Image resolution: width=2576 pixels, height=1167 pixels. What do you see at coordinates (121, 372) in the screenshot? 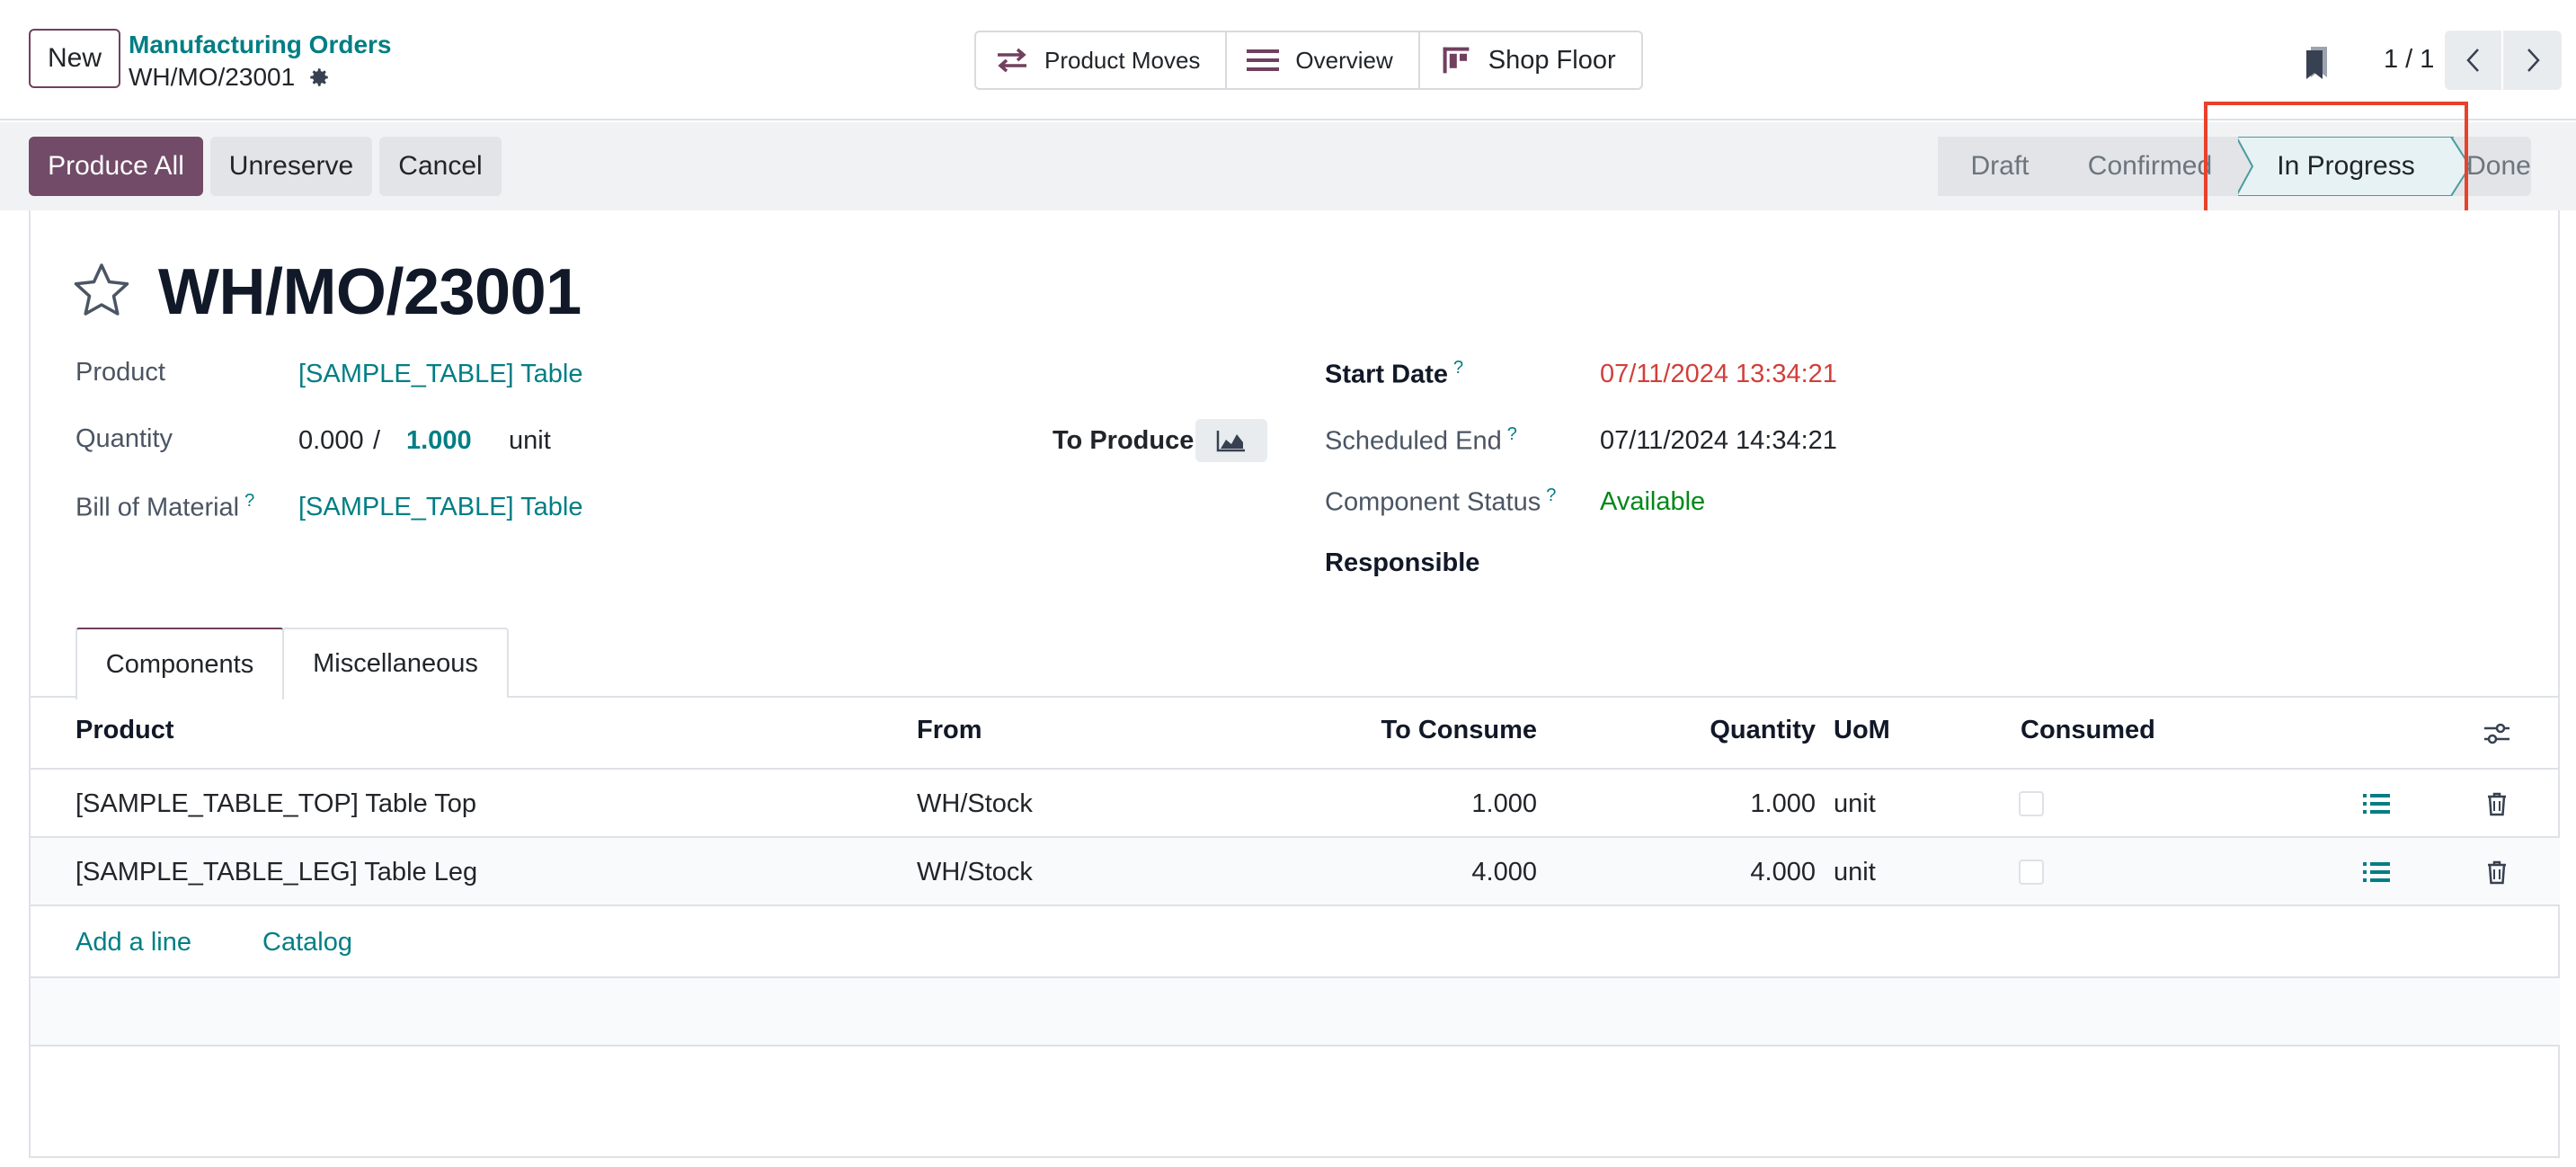
I see `product-label: Product` at bounding box center [121, 372].